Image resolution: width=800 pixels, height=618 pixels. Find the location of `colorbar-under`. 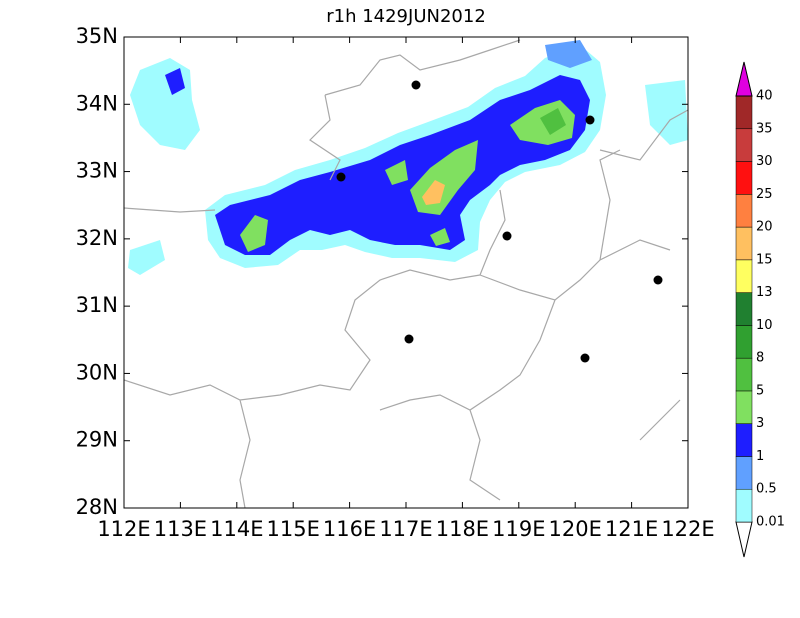

colorbar-under is located at coordinates (744, 539).